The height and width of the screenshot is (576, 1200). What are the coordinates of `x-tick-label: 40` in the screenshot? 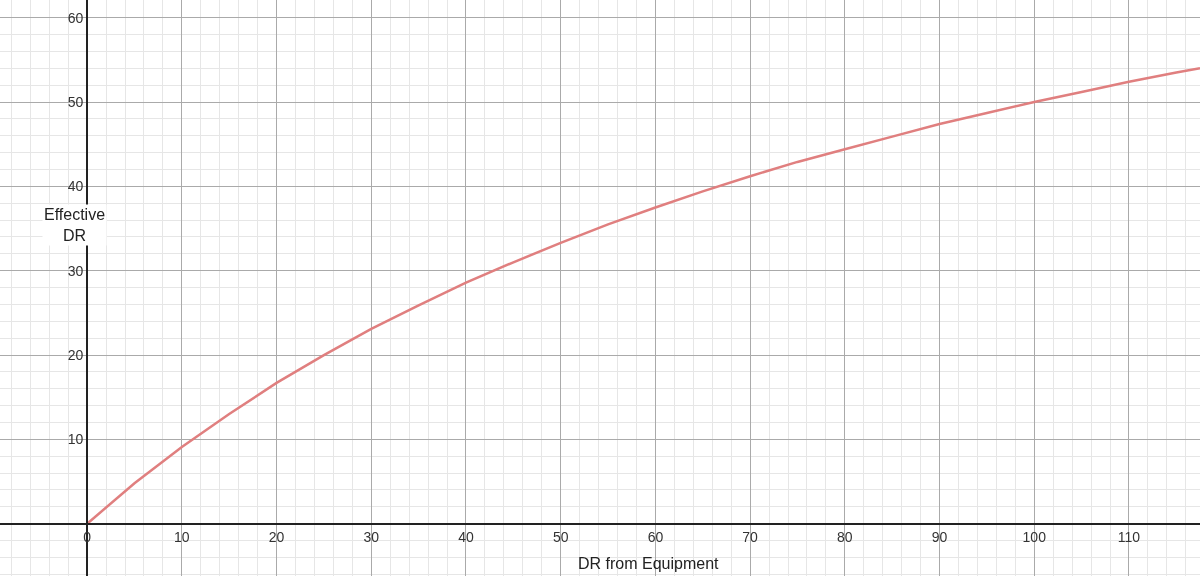 It's located at (466, 536).